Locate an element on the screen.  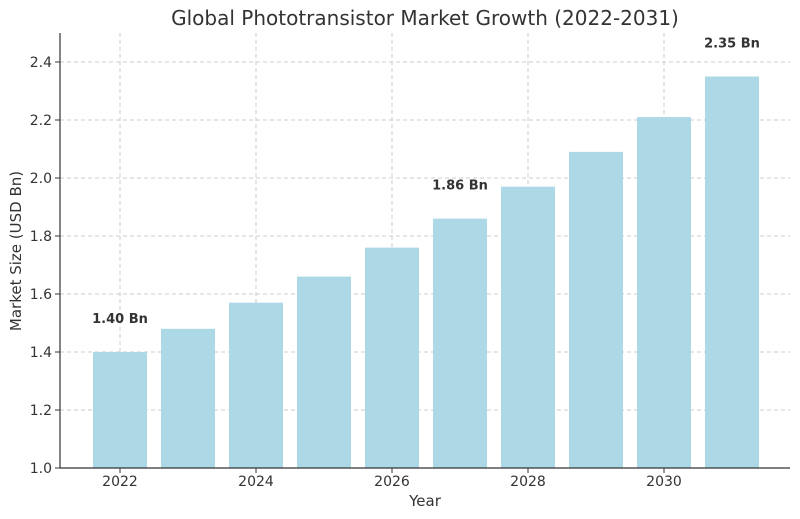
data-label-2027: 1.86 Bn is located at coordinates (460, 186).